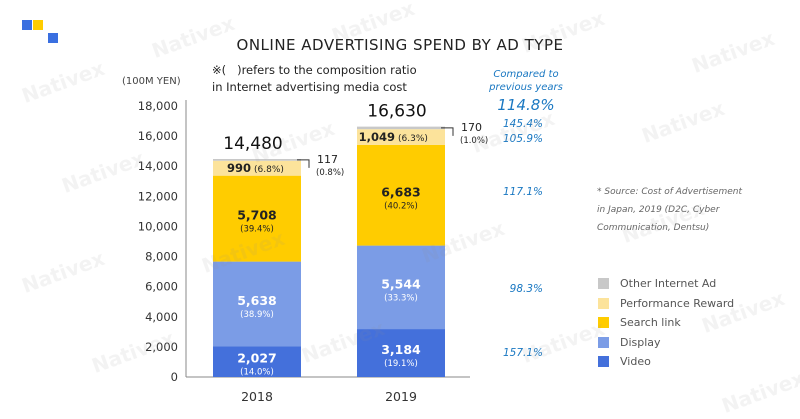 This screenshot has height=419, width=800. Describe the element at coordinates (523, 139) in the screenshot. I see `series-growth-label: 105.9%` at that location.